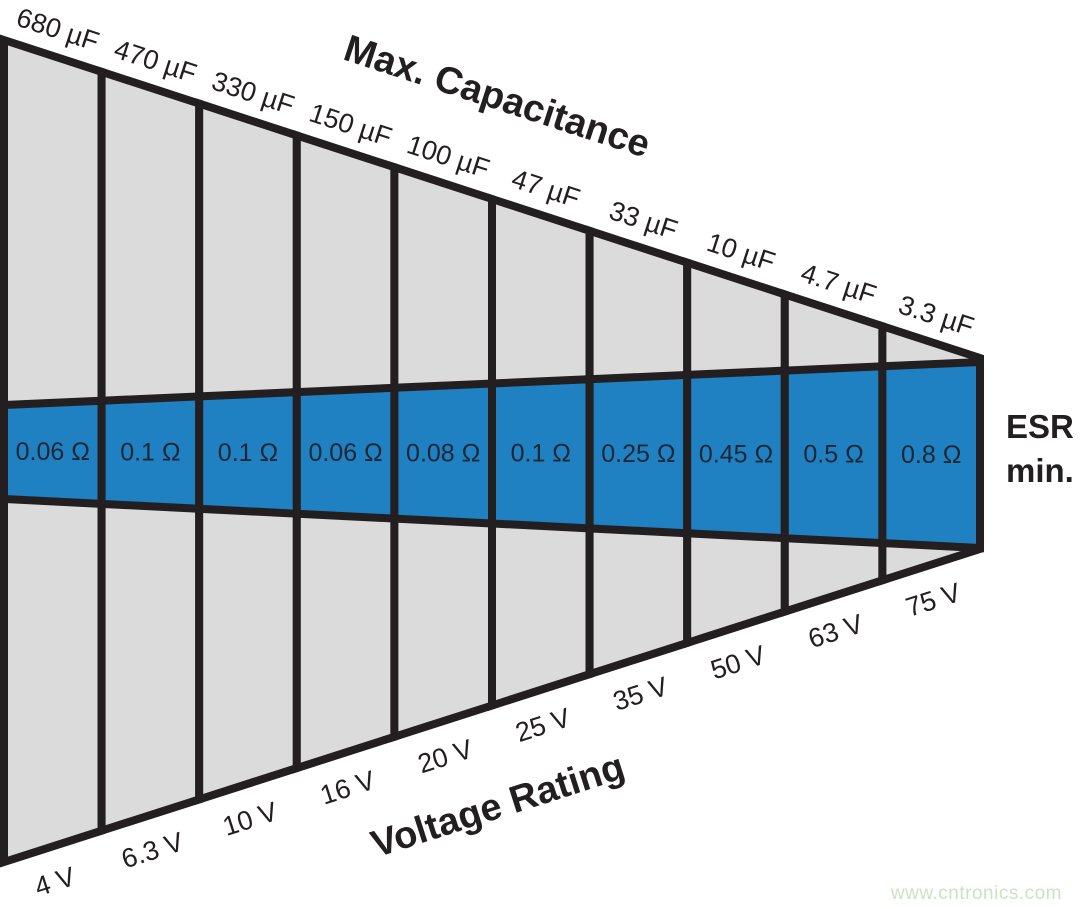  Describe the element at coordinates (543, 725) in the screenshot. I see `voltage-label-5: 25 V` at that location.